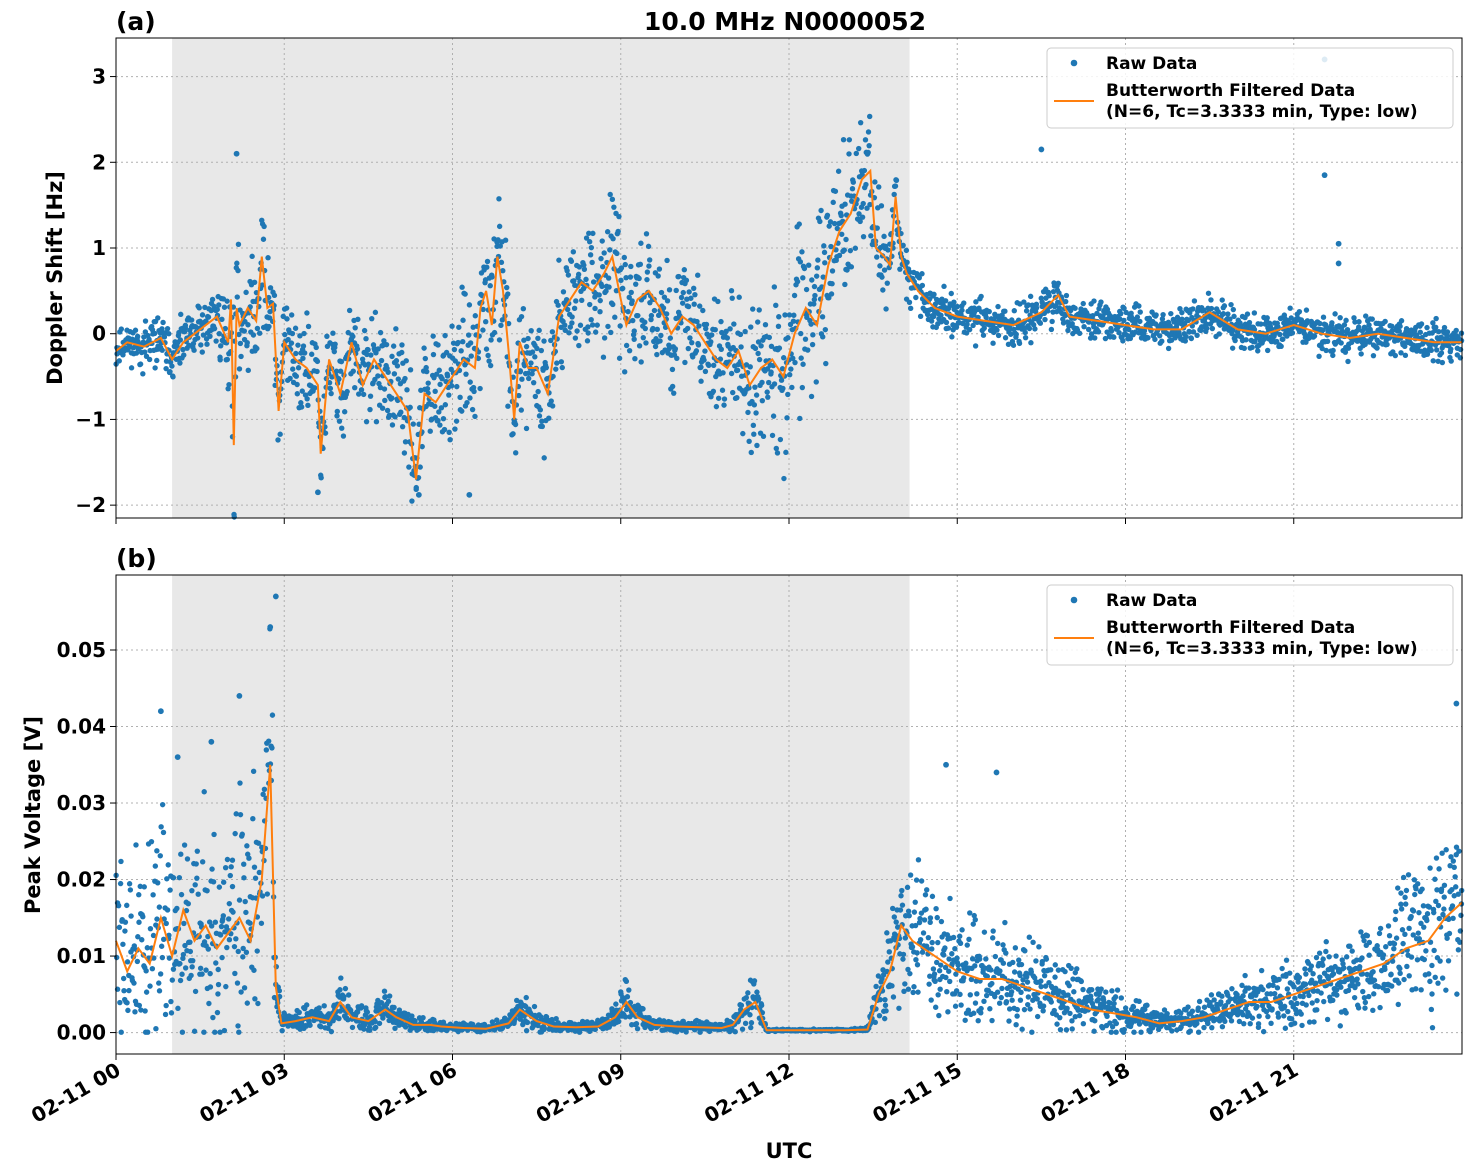 The width and height of the screenshot is (1471, 1172). What do you see at coordinates (469, 494) in the screenshot?
I see `raw-data-outlier` at bounding box center [469, 494].